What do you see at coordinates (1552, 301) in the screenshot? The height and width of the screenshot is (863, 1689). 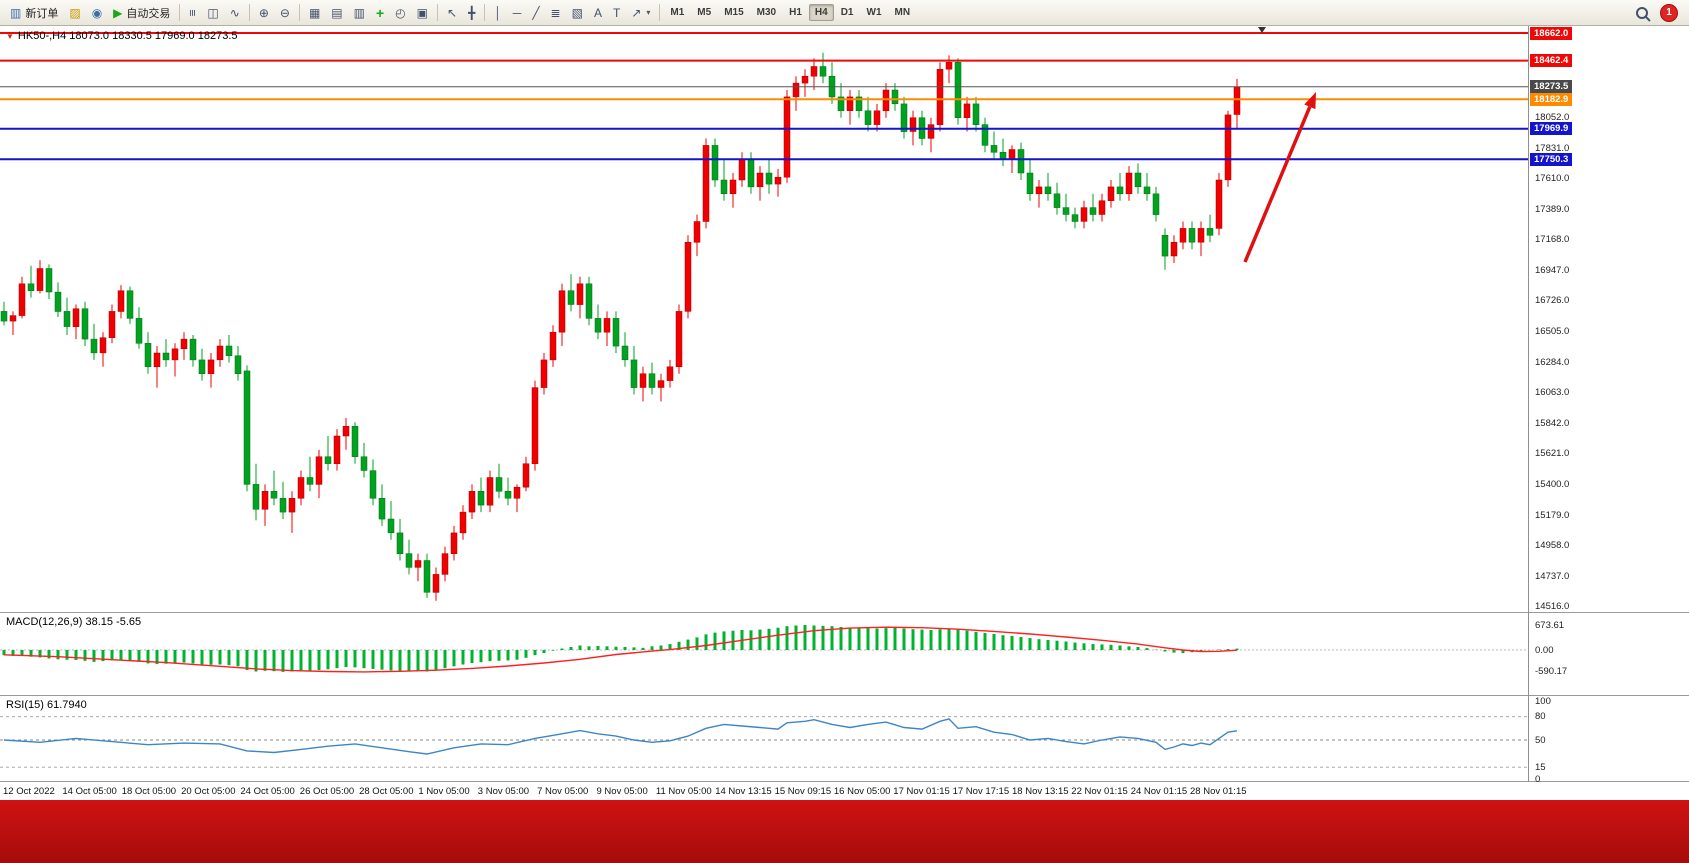 I see `price-tick-label: 16726.0` at bounding box center [1552, 301].